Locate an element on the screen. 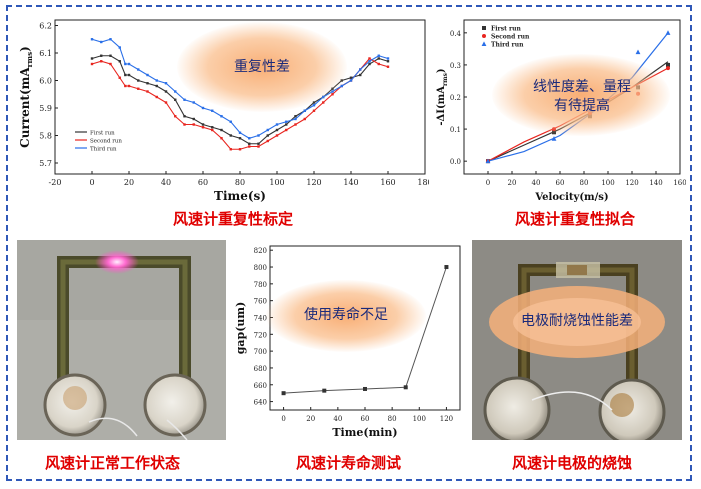 This screenshot has height=489, width=701. y-tick-label: 6.1 is located at coordinates (45, 53).